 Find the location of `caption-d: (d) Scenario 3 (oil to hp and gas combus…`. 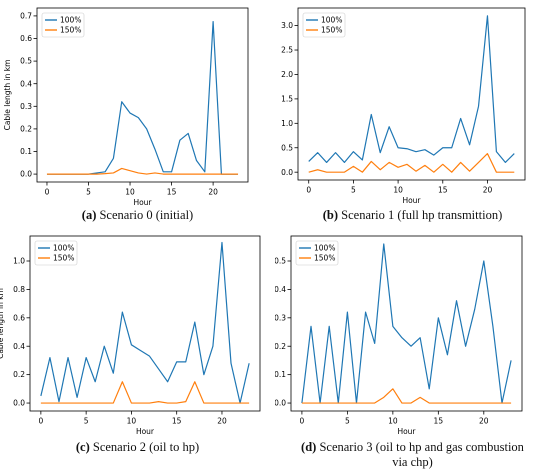

caption-d: (d) Scenario 3 (oil to hp and gas combus… is located at coordinates (412, 455).